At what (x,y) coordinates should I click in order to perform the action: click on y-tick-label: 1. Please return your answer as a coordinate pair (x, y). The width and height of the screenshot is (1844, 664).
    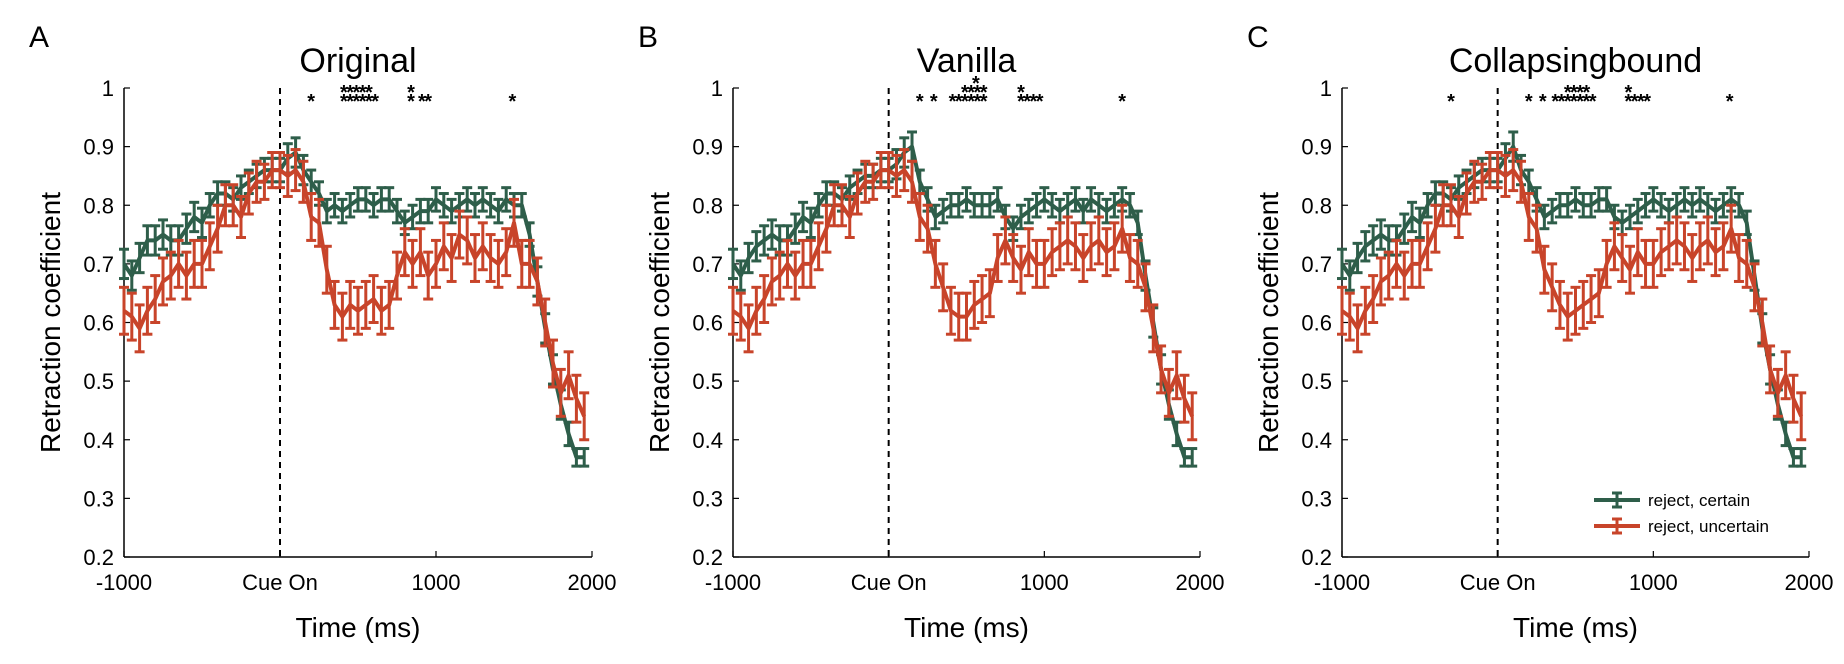
    Looking at the image, I should click on (1326, 88).